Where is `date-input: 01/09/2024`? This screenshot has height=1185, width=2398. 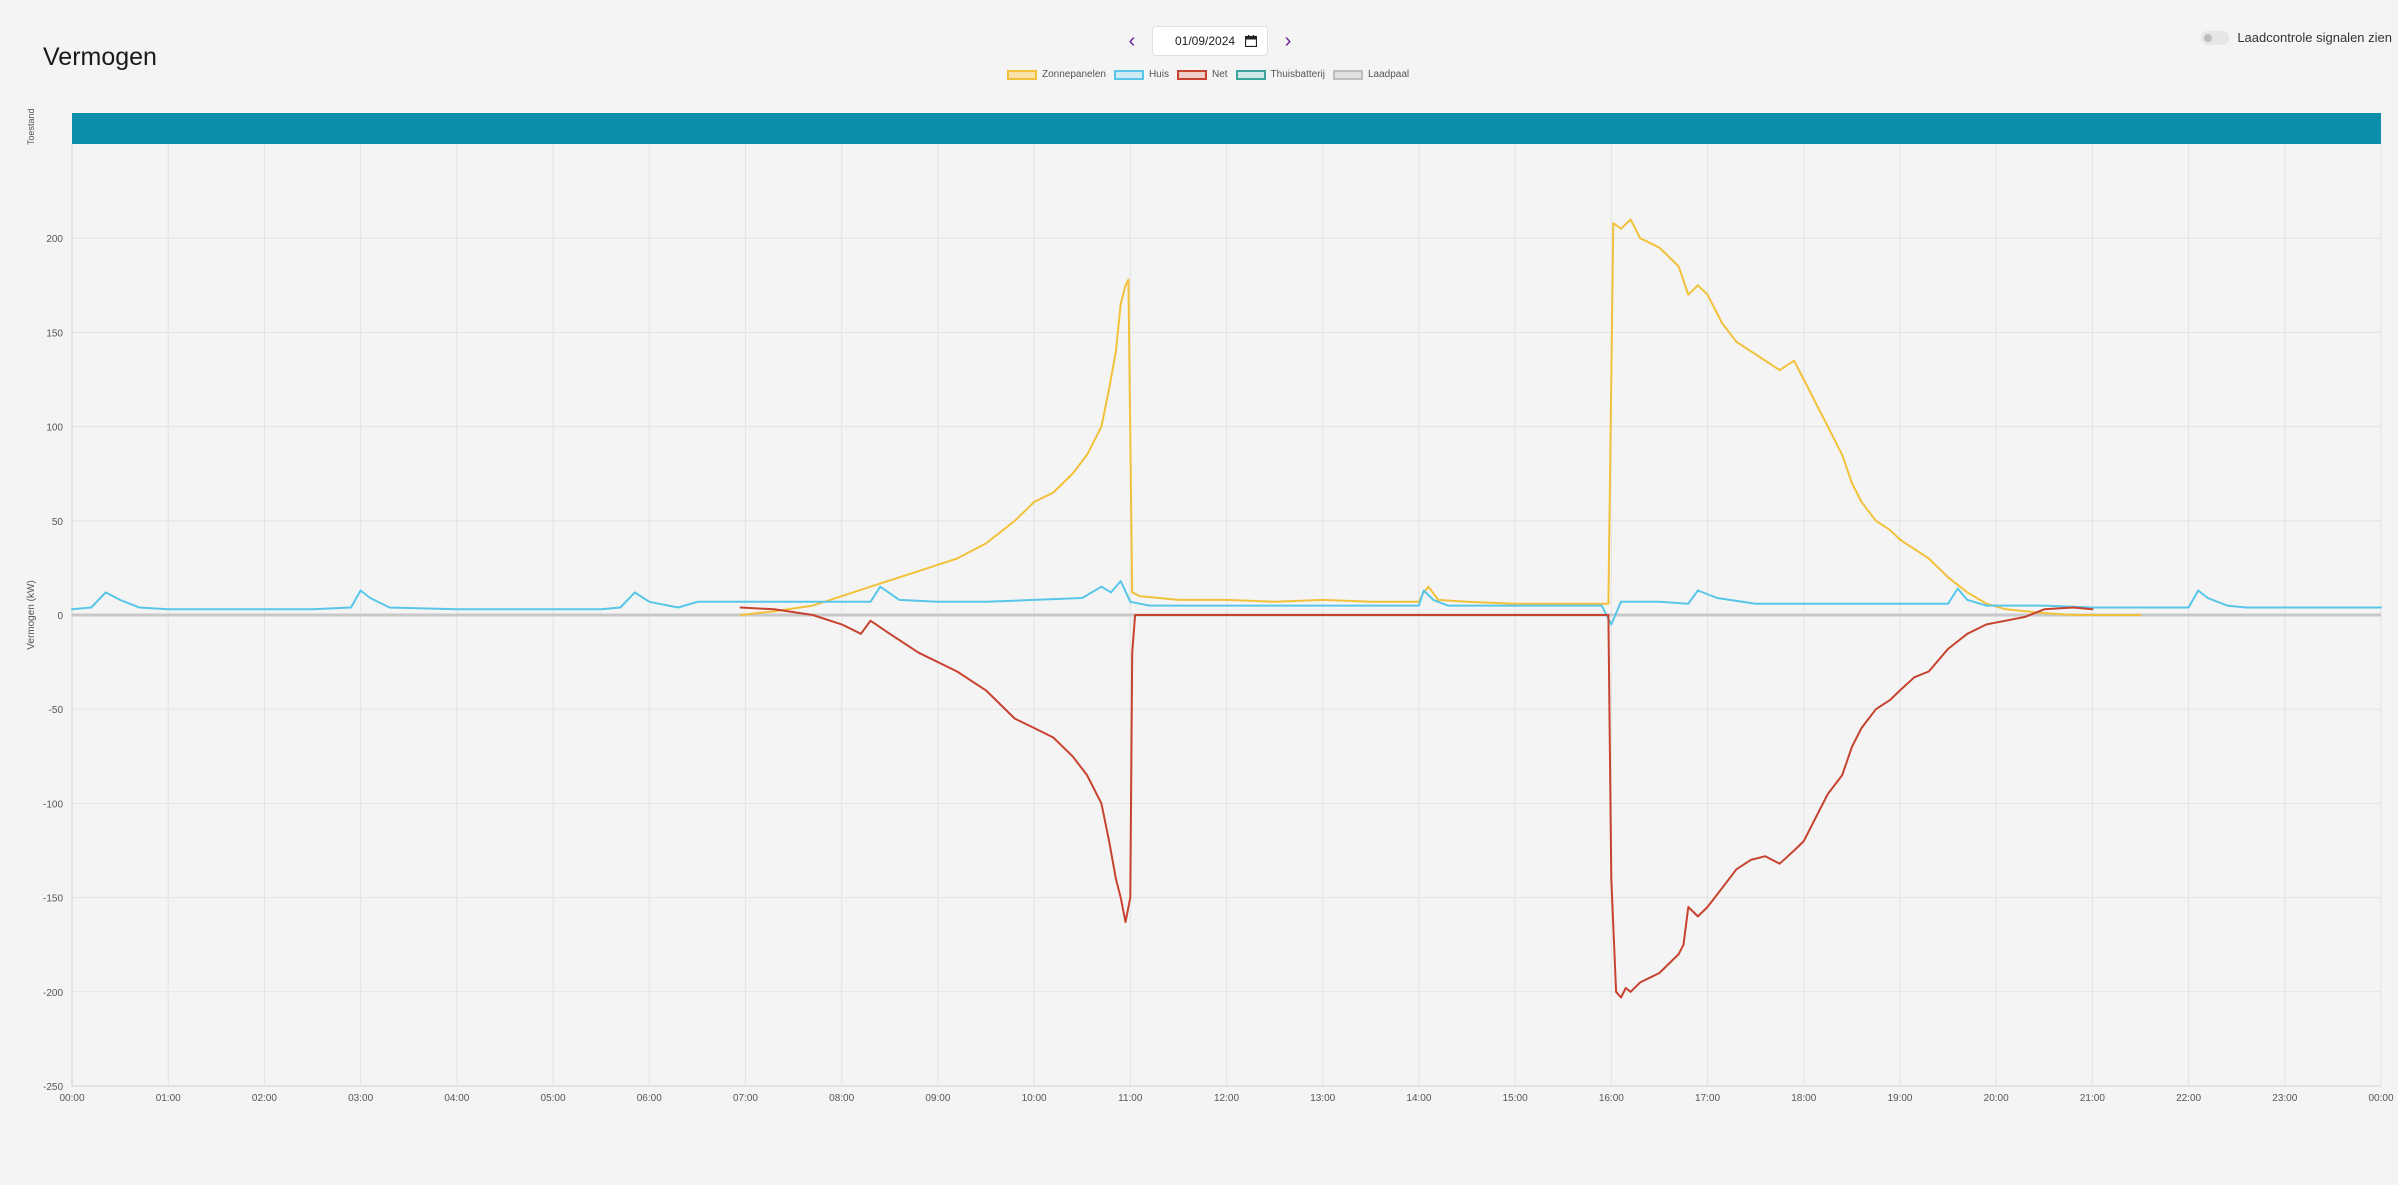 date-input: 01/09/2024 is located at coordinates (1210, 41).